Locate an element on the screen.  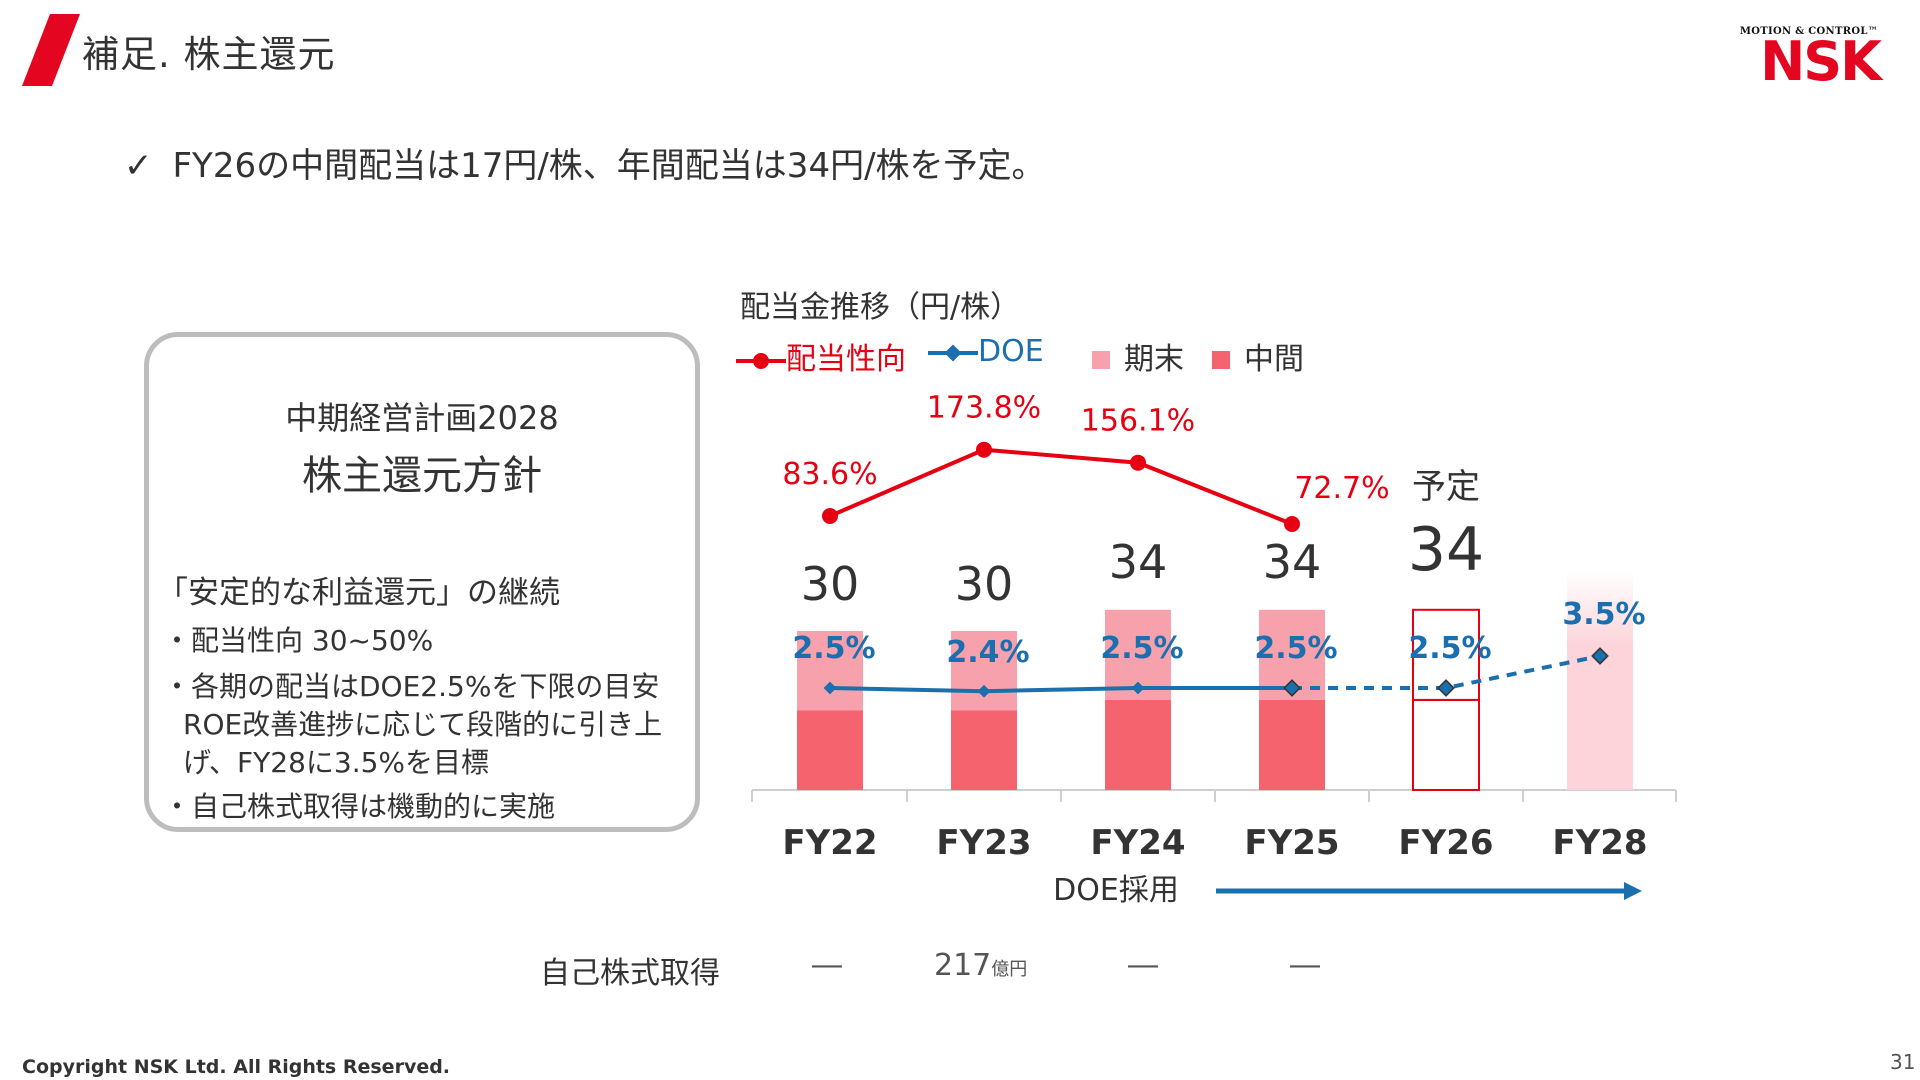
bar-interim-planned is located at coordinates (1446, 745).